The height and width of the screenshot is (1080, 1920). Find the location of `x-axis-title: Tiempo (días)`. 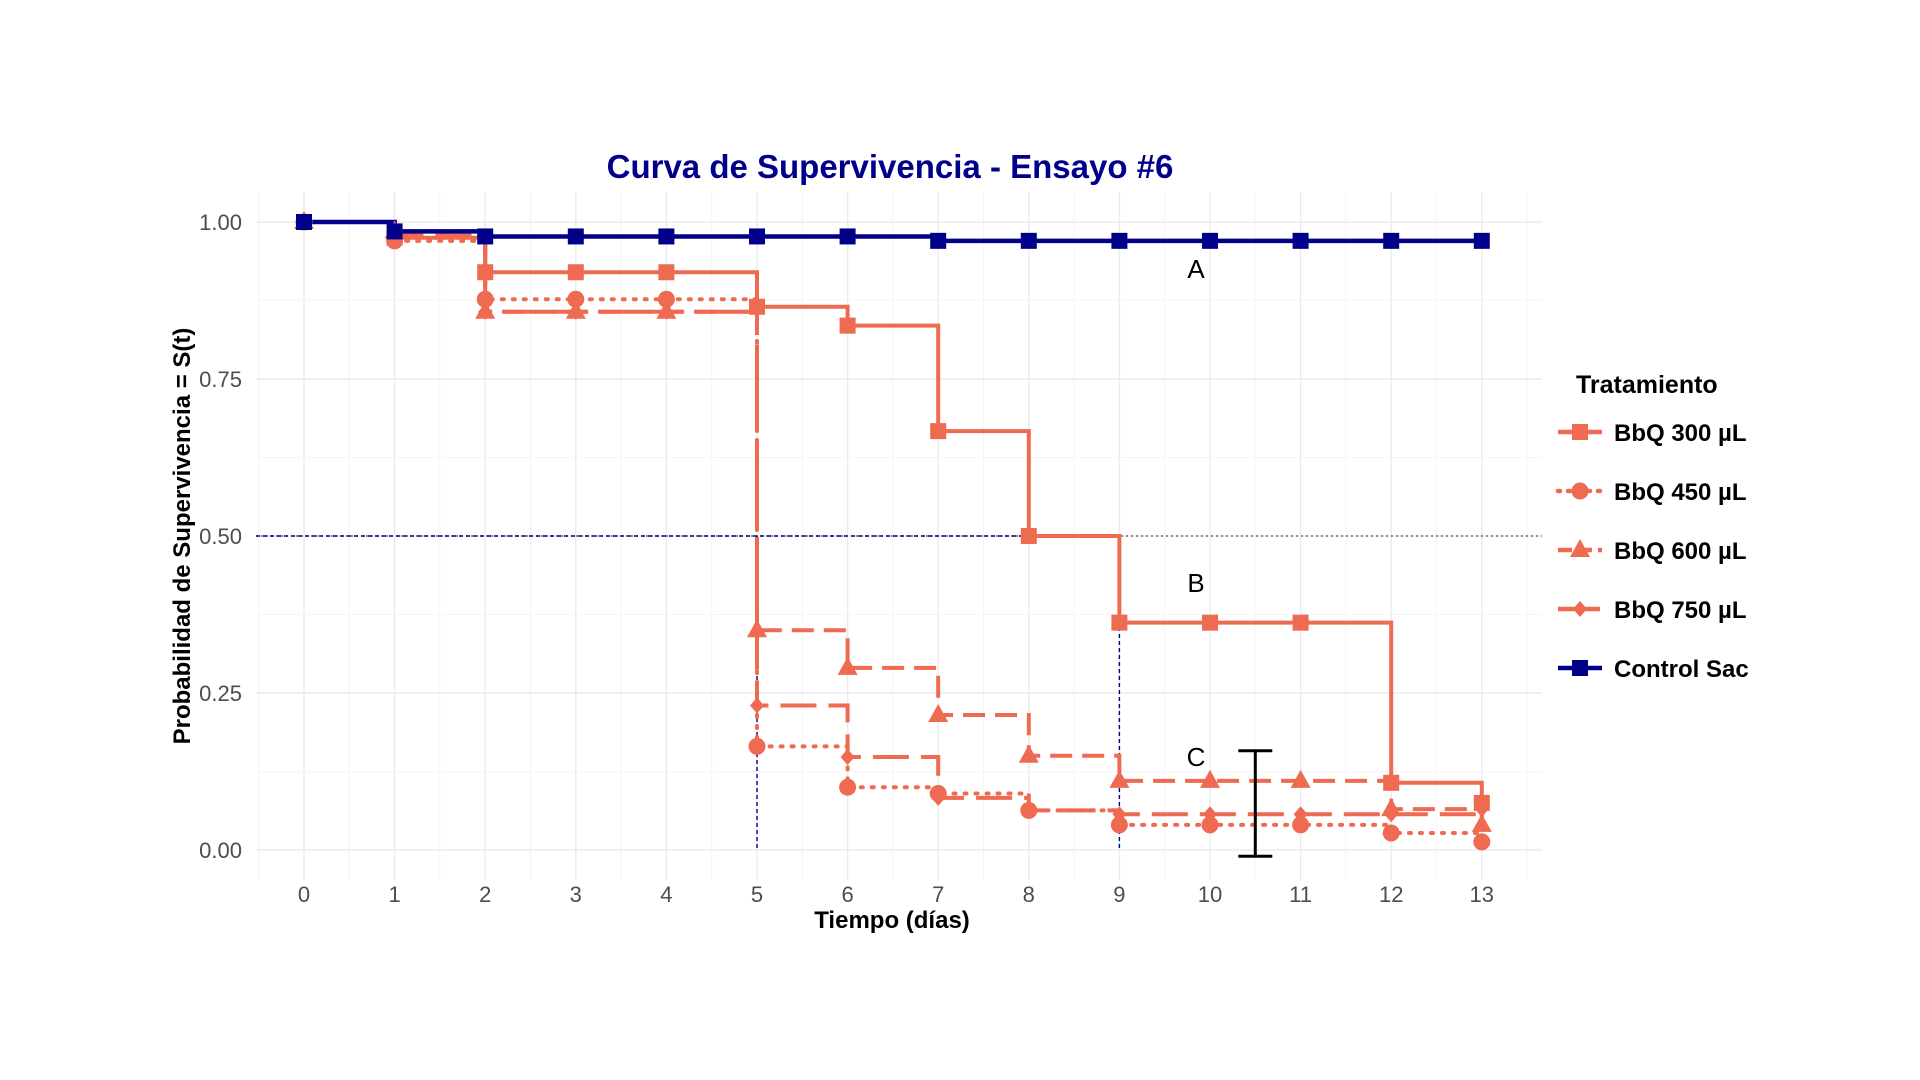

x-axis-title: Tiempo (días) is located at coordinates (892, 920).